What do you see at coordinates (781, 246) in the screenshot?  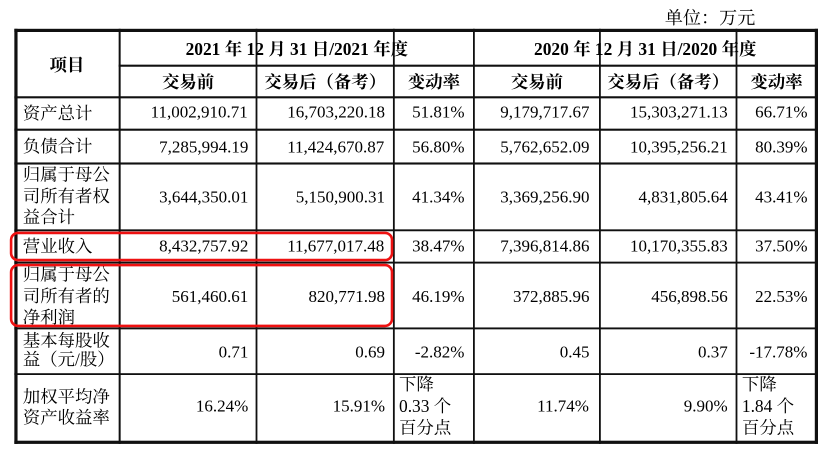 I see `svg-text: 37.50%` at bounding box center [781, 246].